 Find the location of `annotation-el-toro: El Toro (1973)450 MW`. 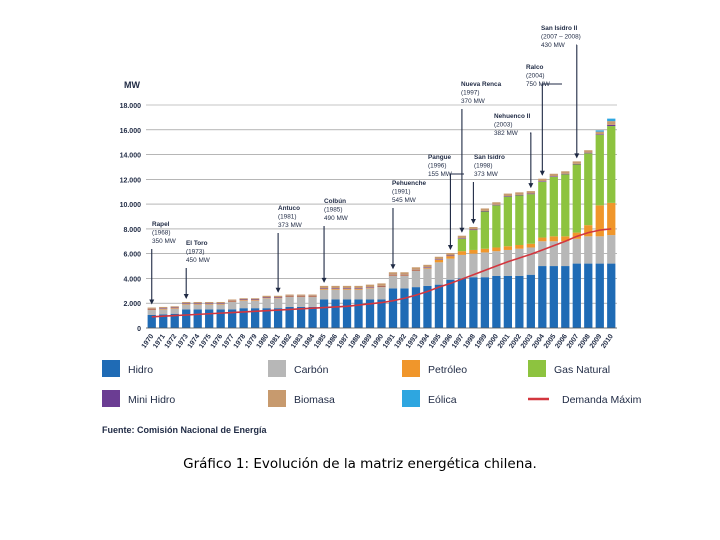

annotation-el-toro: El Toro (1973)450 MW is located at coordinates (197, 269).